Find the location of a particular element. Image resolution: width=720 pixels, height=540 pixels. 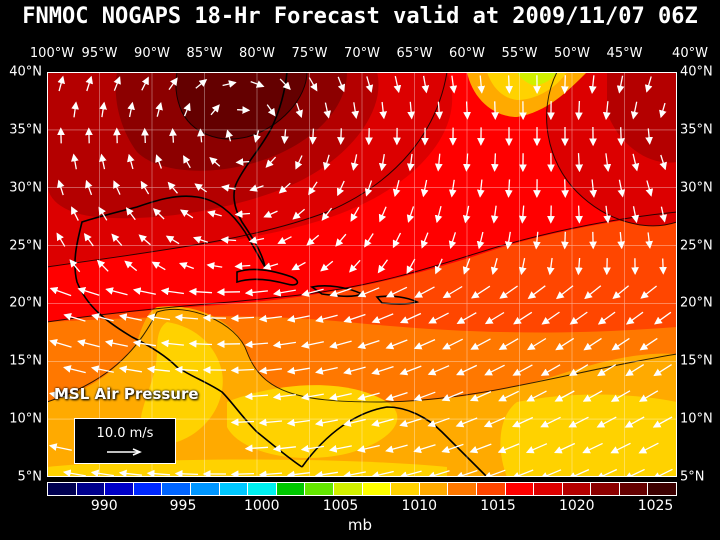

wind-reference-arrow is located at coordinates (124, 452).